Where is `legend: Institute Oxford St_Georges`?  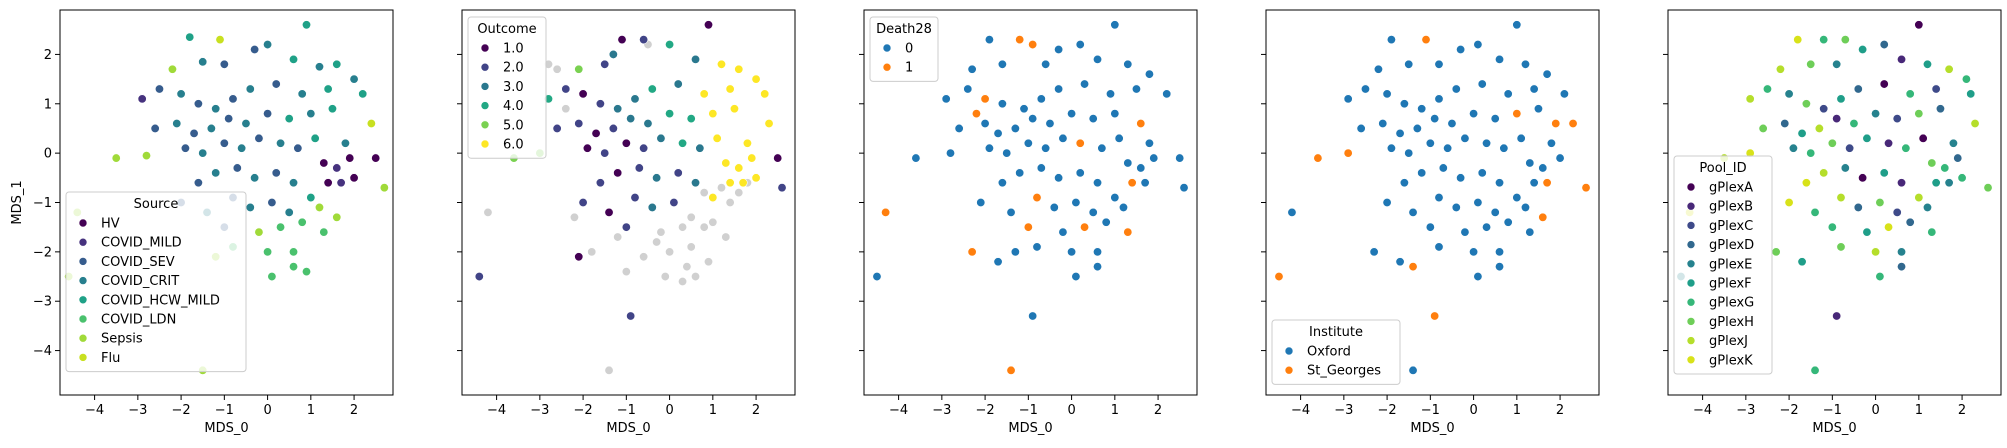
legend: Institute Oxford St_Georges is located at coordinates (1336, 352).